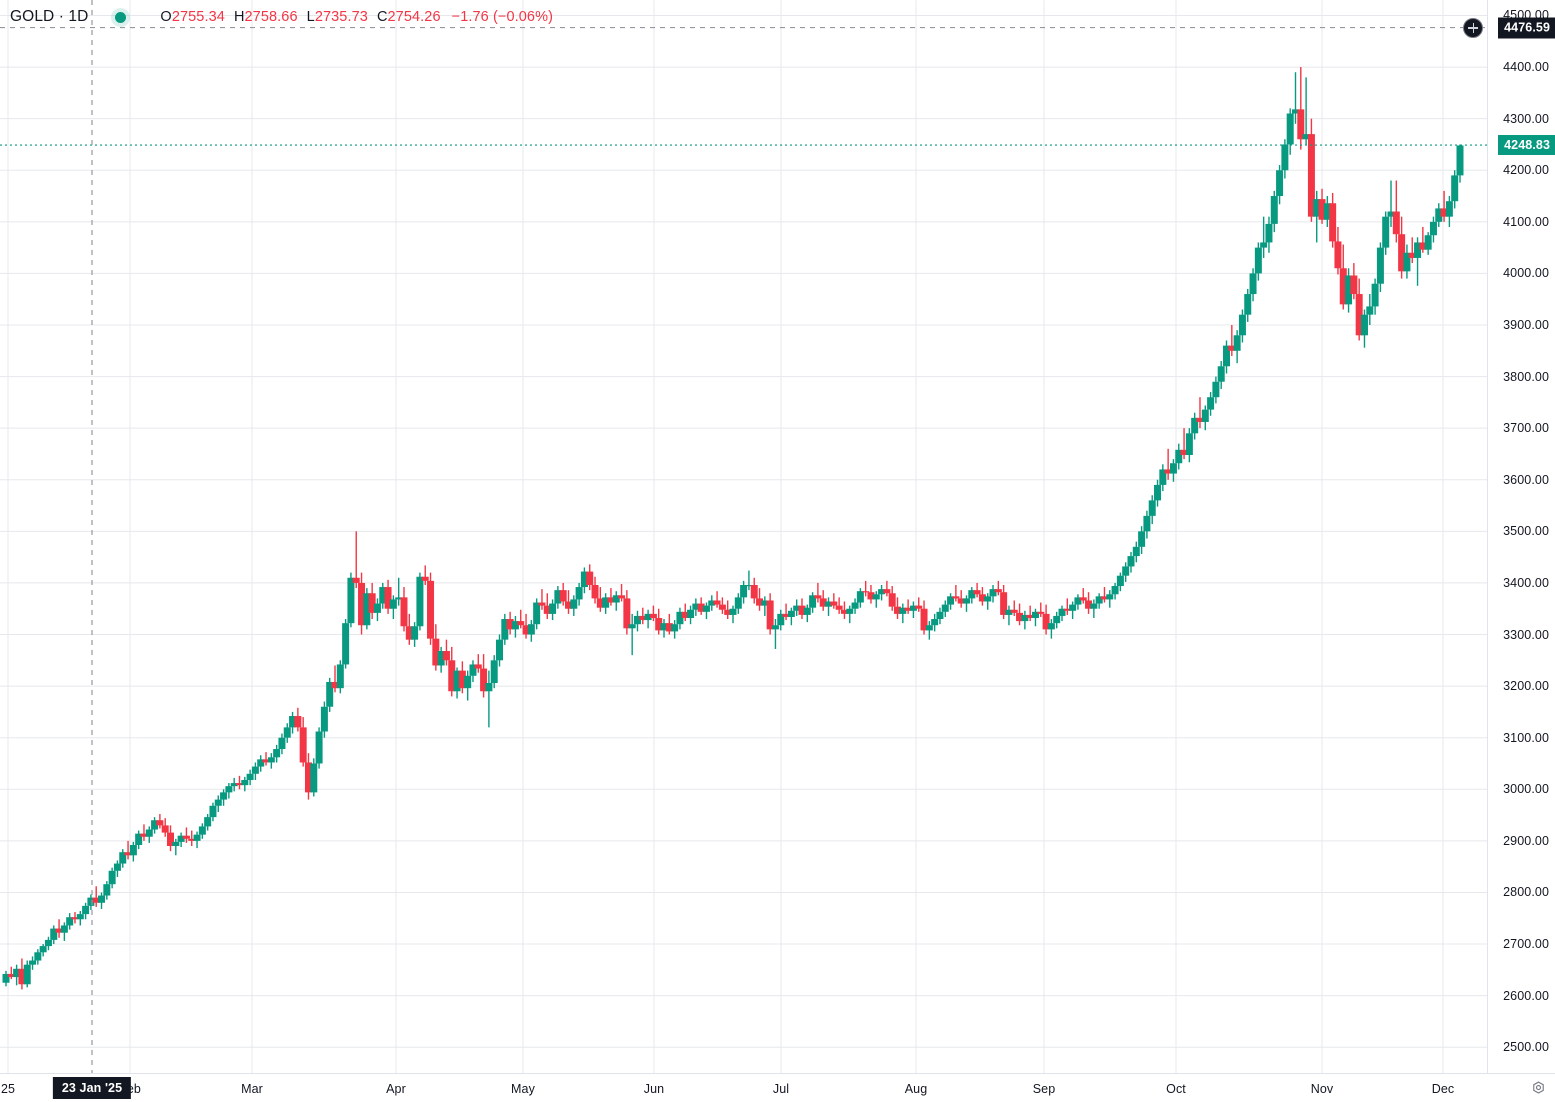  Describe the element at coordinates (1526, 995) in the screenshot. I see `price-axis-tick: 2600.00` at that location.